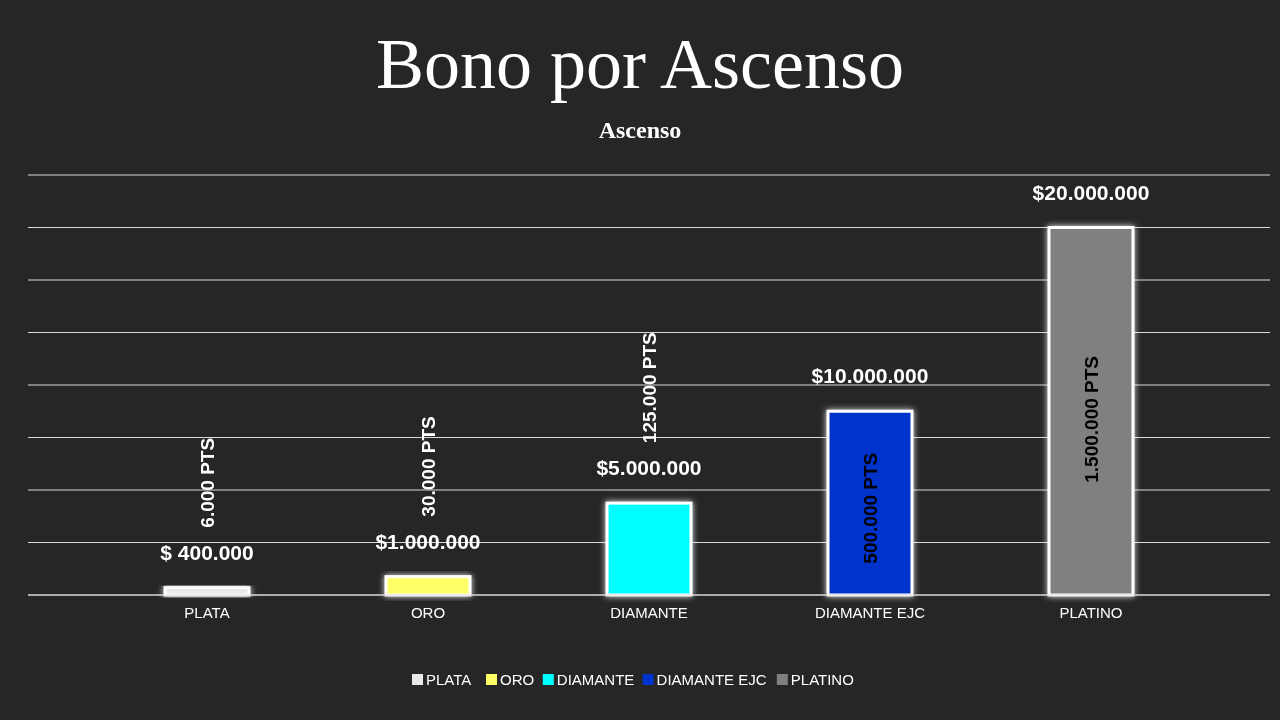 Image resolution: width=1280 pixels, height=720 pixels. I want to click on category-label: DIAMANTE EJC, so click(711, 679).